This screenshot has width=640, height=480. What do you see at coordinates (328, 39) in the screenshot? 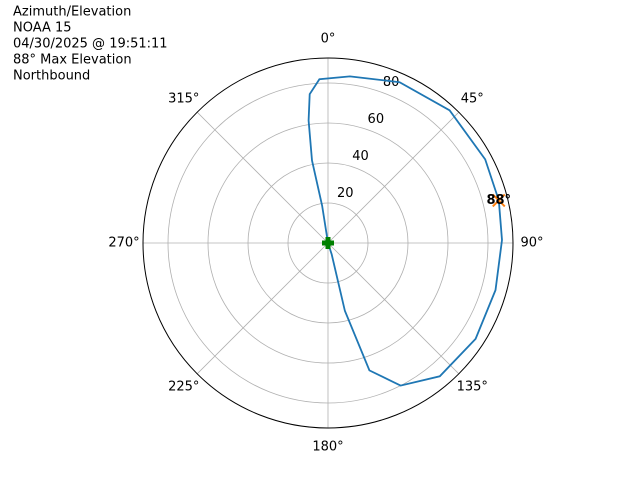
I see `theta-tick-label: 0°` at bounding box center [328, 39].